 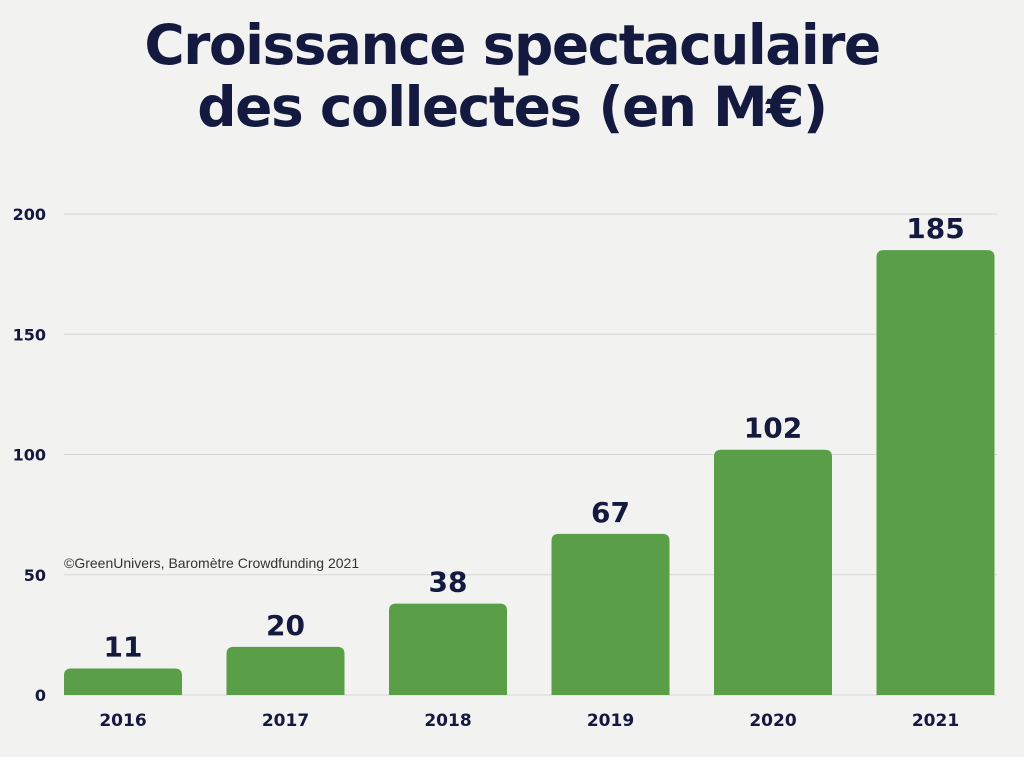 What do you see at coordinates (610, 614) in the screenshot?
I see `bar-2019` at bounding box center [610, 614].